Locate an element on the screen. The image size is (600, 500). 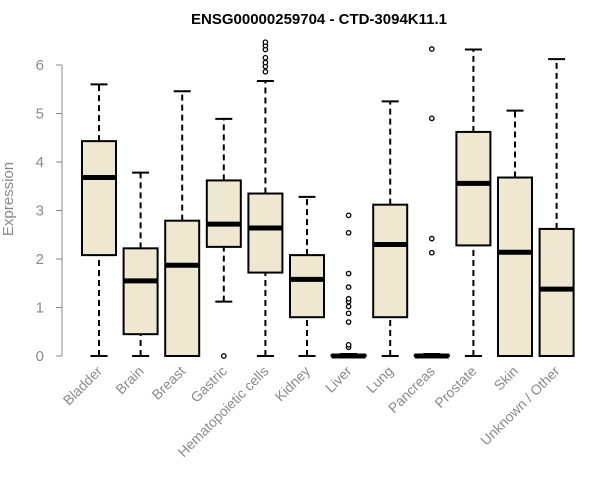
box-breast is located at coordinates (182, 223).